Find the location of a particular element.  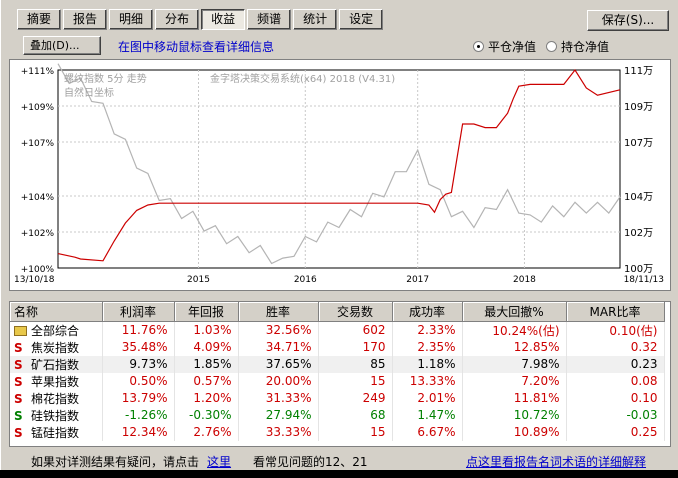

cell-成功率: 1.47% is located at coordinates (427, 415).